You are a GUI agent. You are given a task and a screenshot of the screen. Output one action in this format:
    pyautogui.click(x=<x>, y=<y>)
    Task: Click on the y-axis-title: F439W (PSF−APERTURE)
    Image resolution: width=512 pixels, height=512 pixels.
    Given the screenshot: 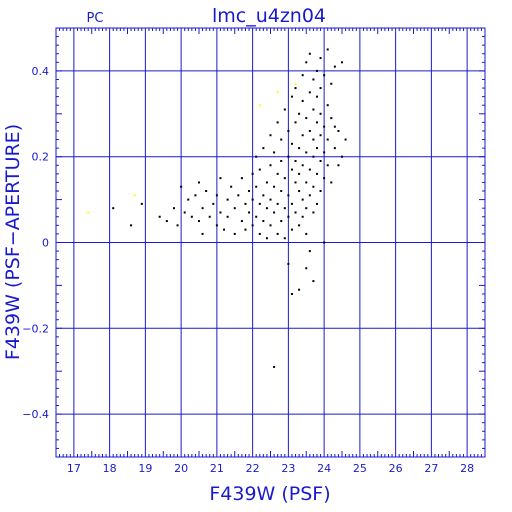 What is the action you would take?
    pyautogui.click(x=13, y=242)
    